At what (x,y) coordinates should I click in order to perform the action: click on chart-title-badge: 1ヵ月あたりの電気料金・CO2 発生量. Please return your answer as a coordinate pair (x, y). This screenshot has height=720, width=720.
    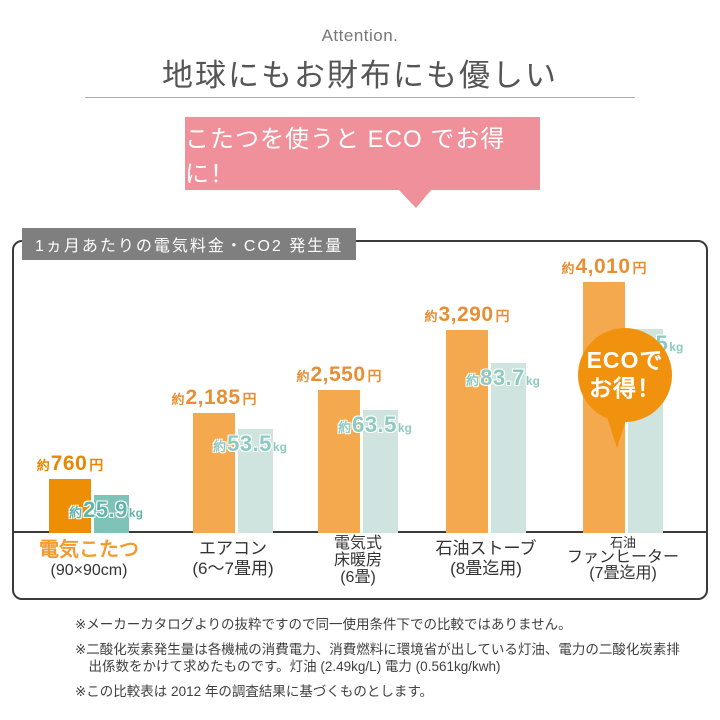
    Looking at the image, I should click on (189, 244).